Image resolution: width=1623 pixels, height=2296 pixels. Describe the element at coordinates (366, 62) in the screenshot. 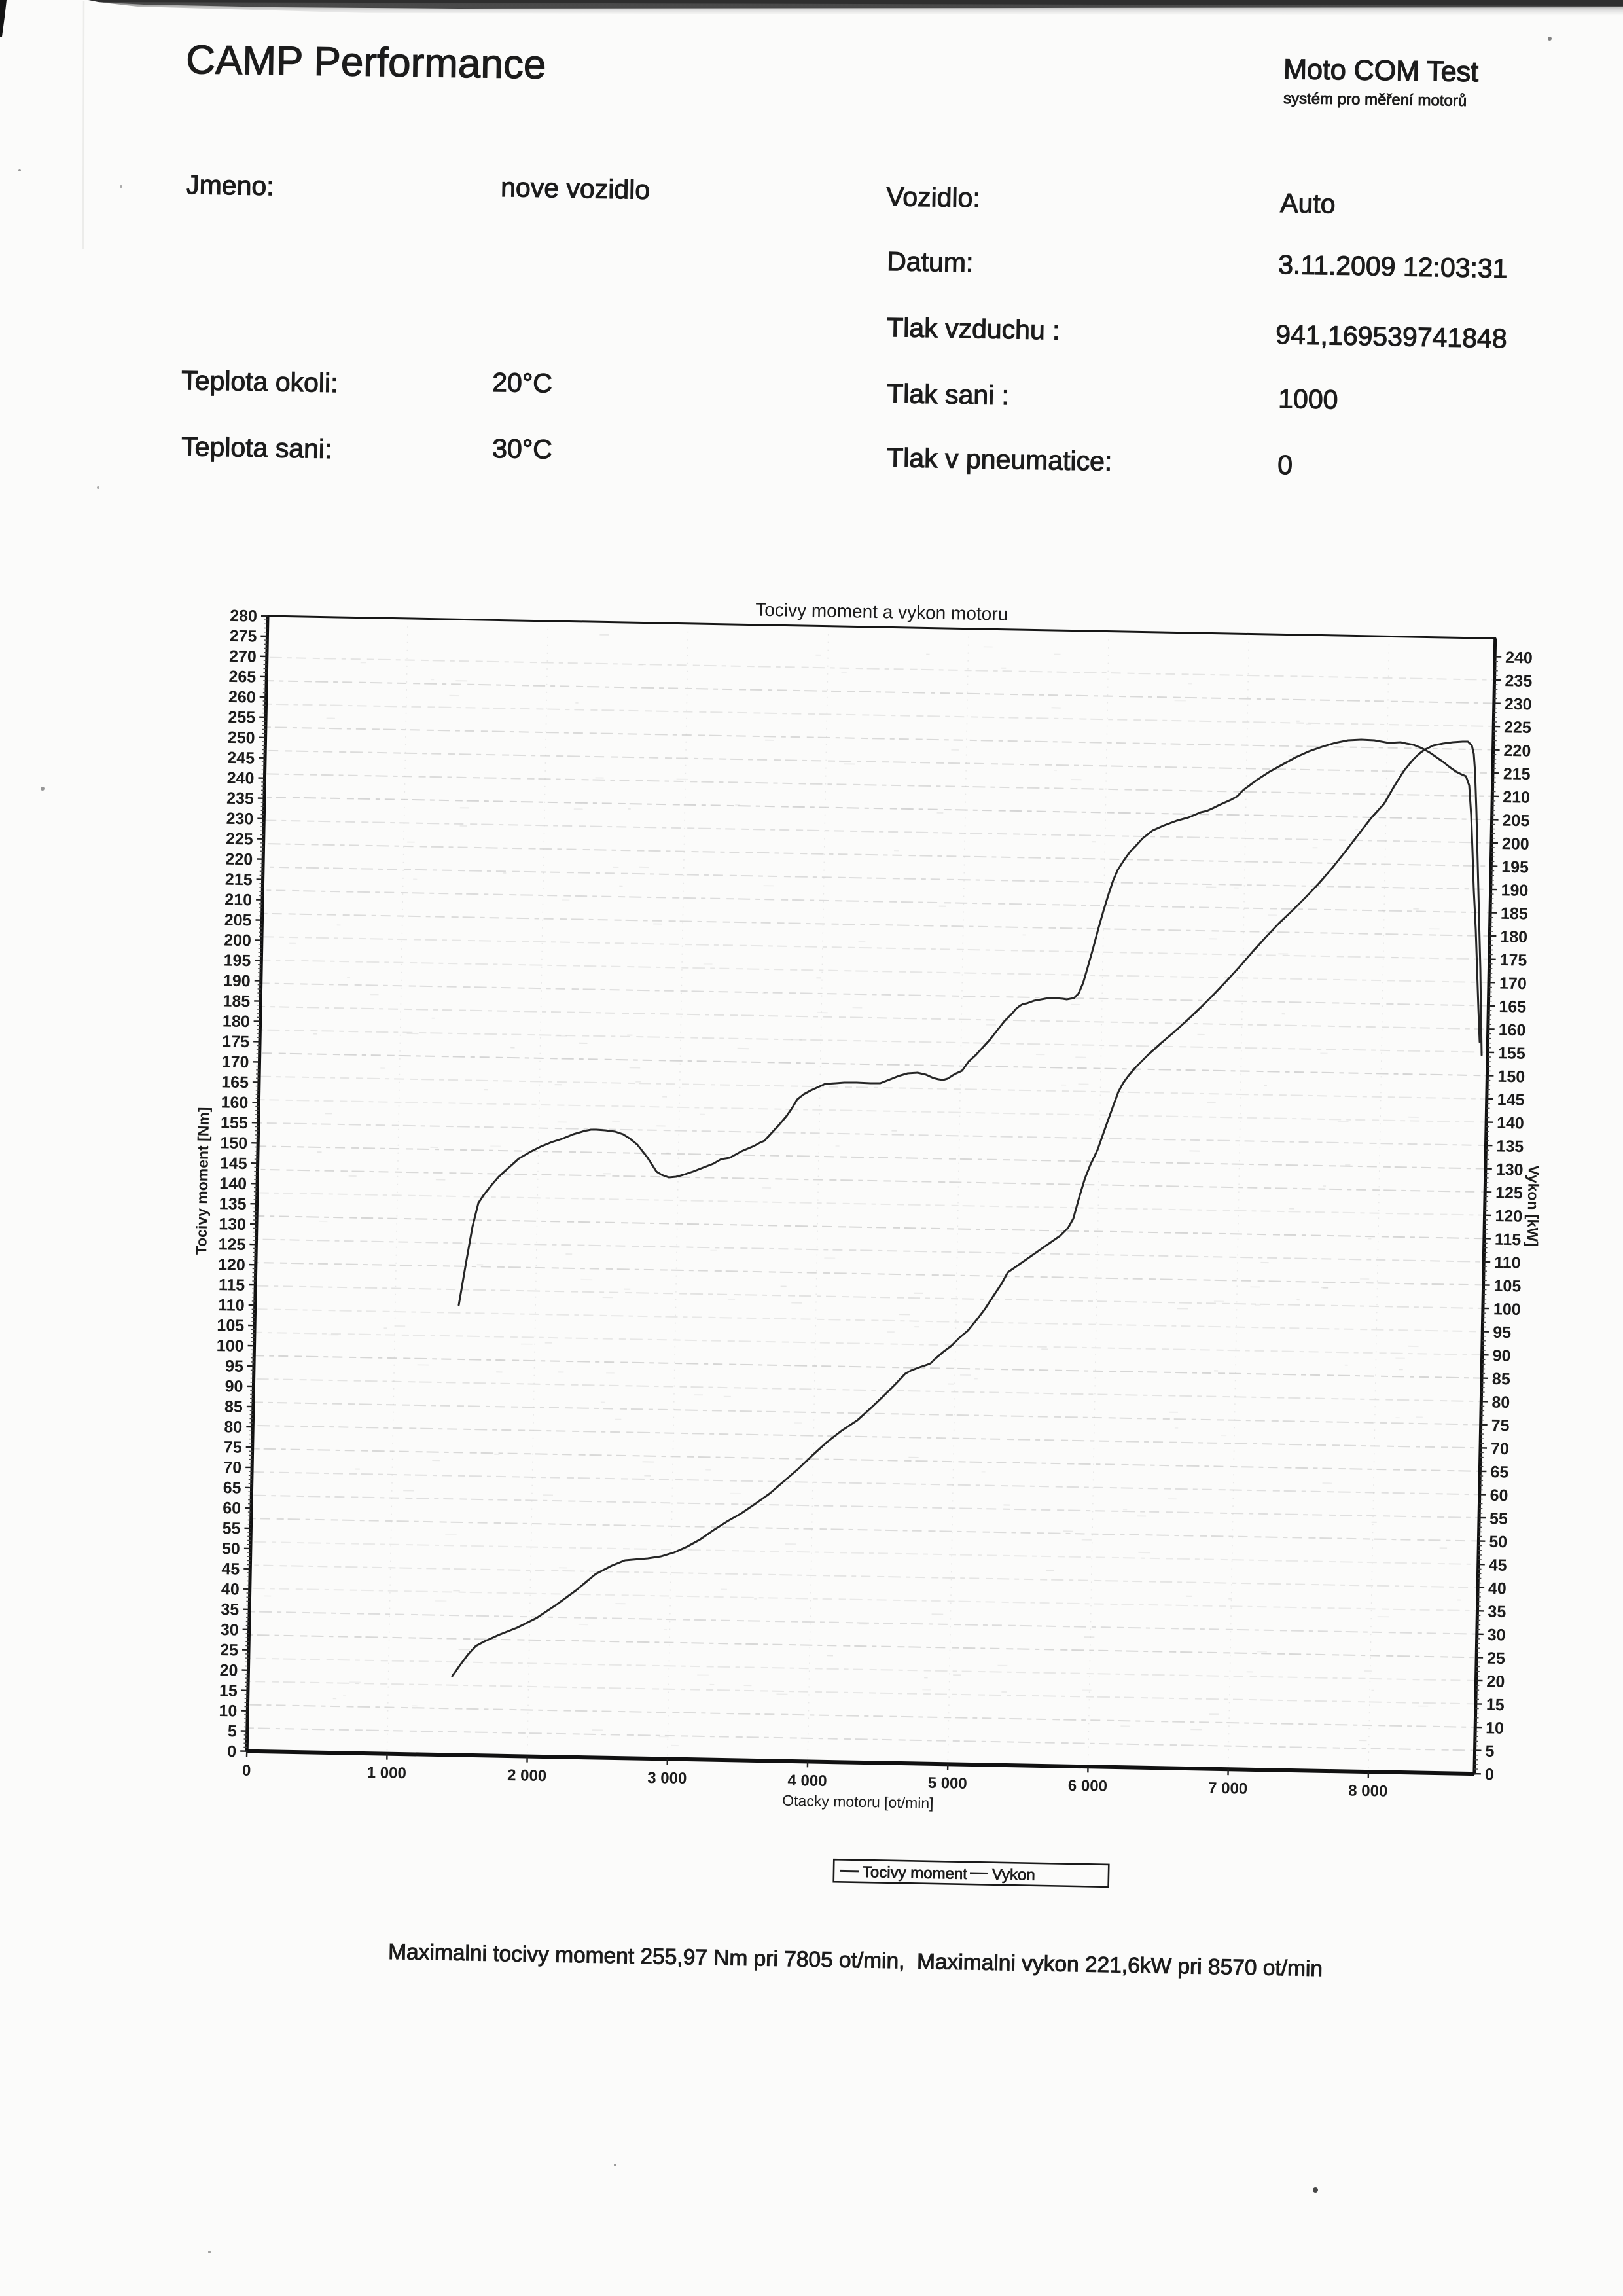

I see `svg-text: CAMP Performance` at that location.